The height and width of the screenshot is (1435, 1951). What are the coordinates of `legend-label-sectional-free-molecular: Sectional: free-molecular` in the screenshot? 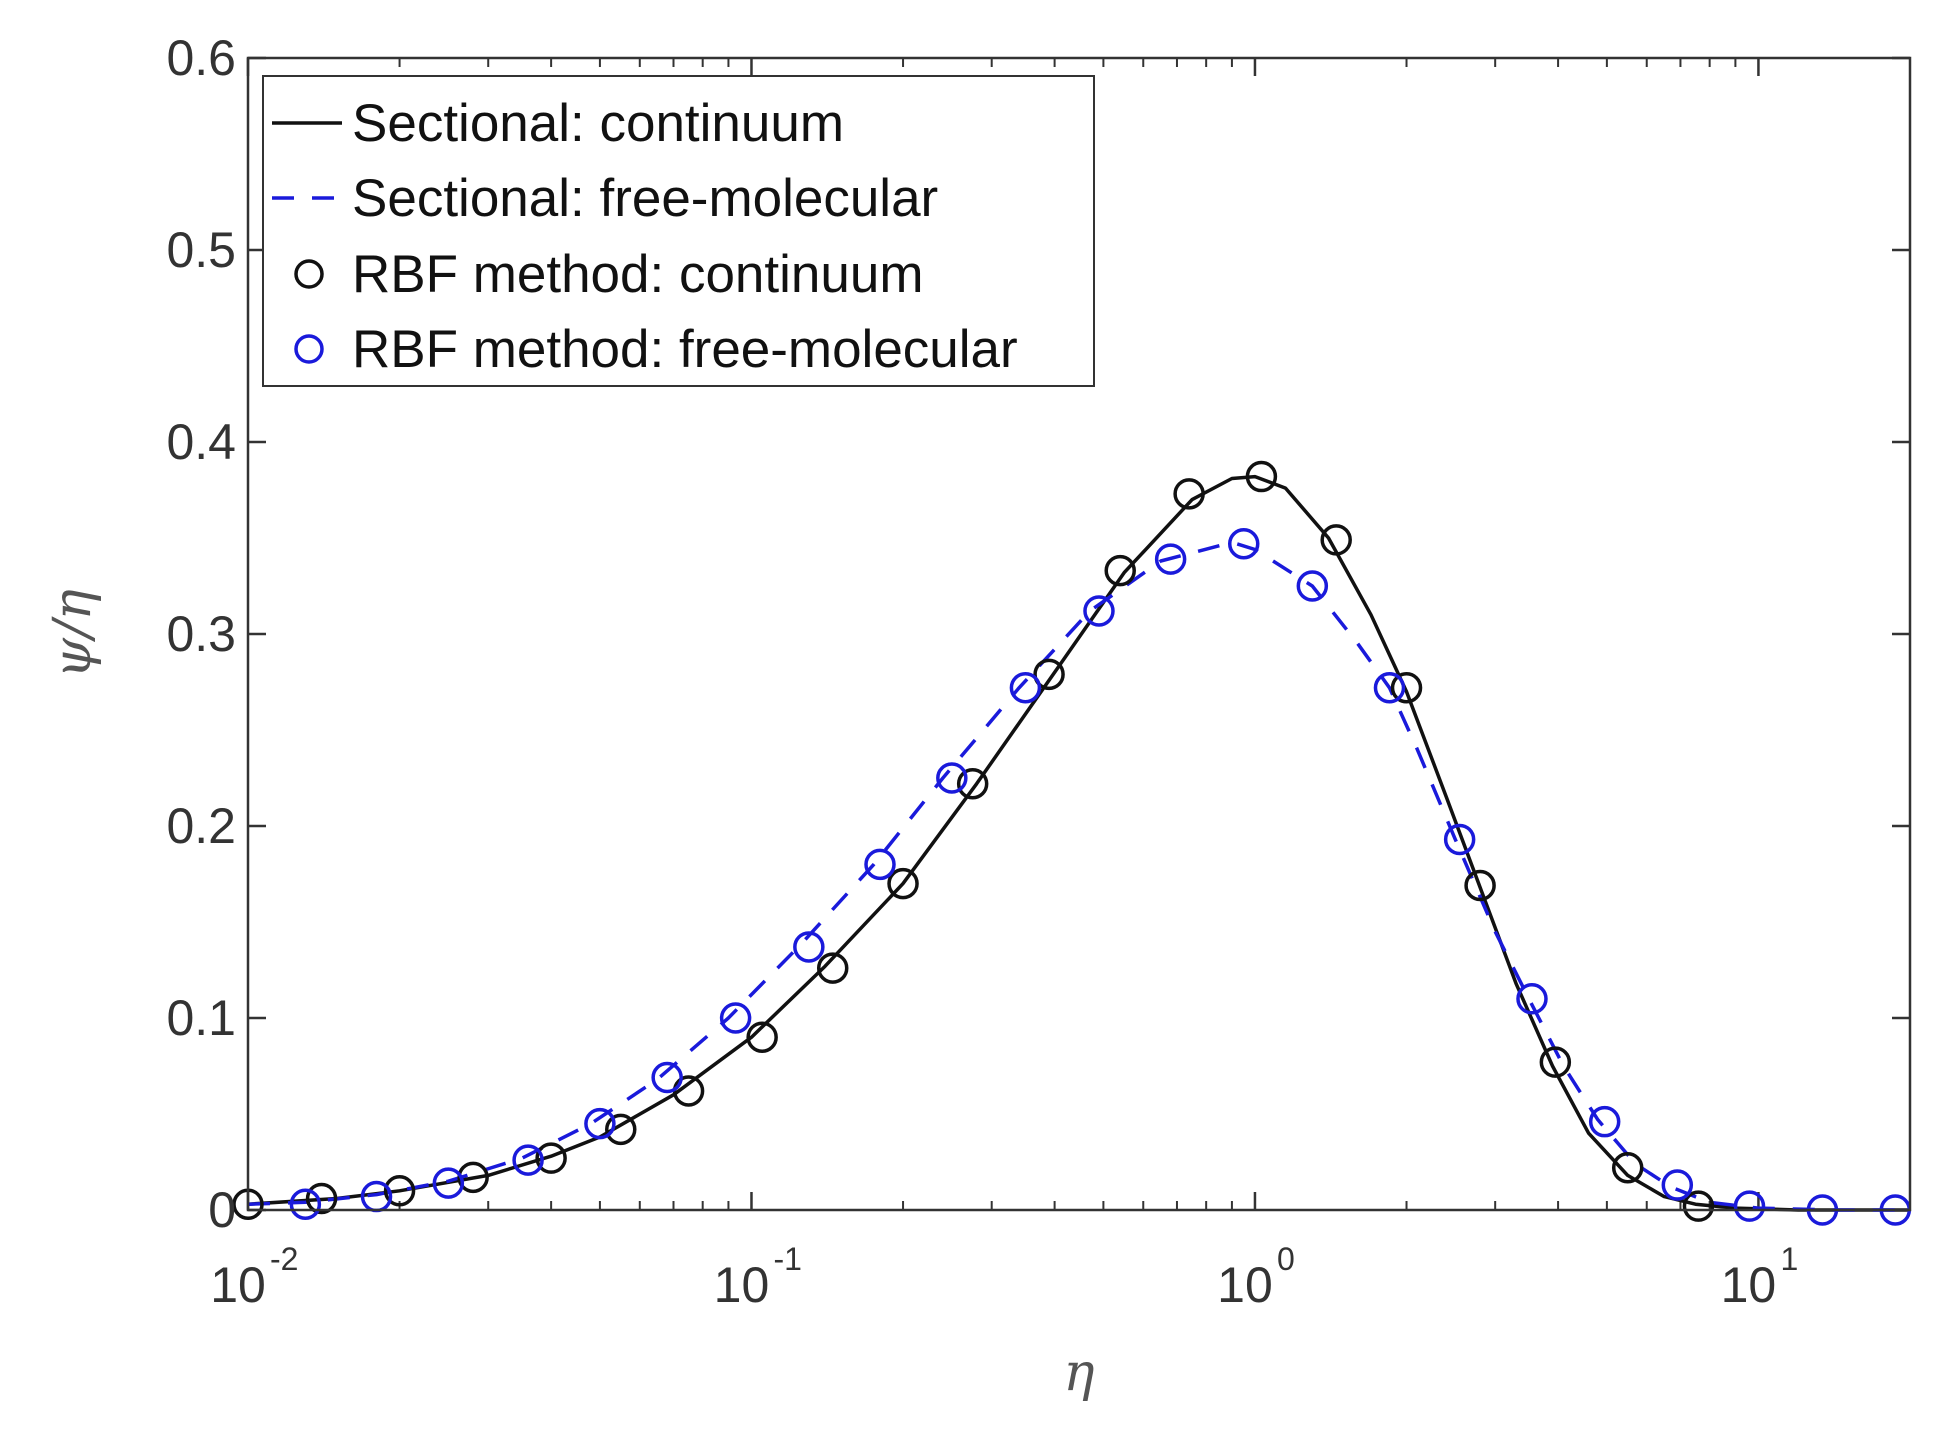 It's located at (645, 198).